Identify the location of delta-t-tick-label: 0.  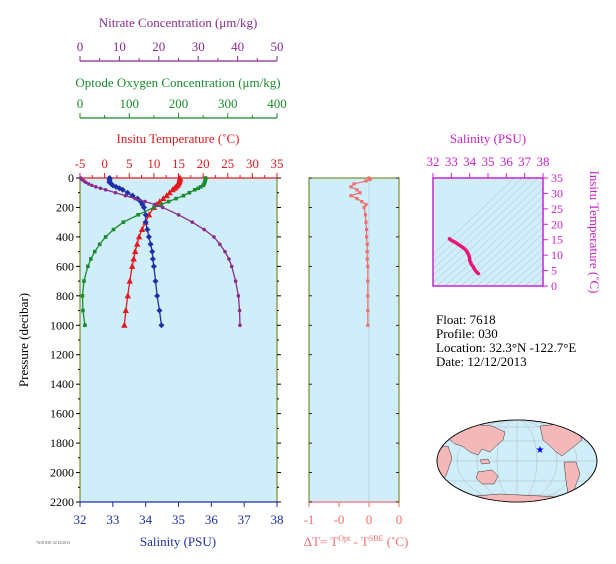
(369, 519).